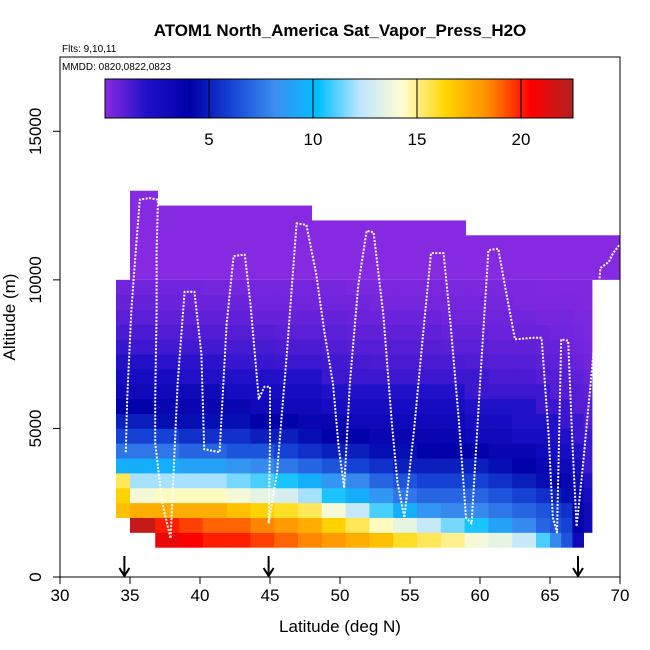 This screenshot has height=650, width=650. What do you see at coordinates (200, 595) in the screenshot?
I see `x-tick-label: 40` at bounding box center [200, 595].